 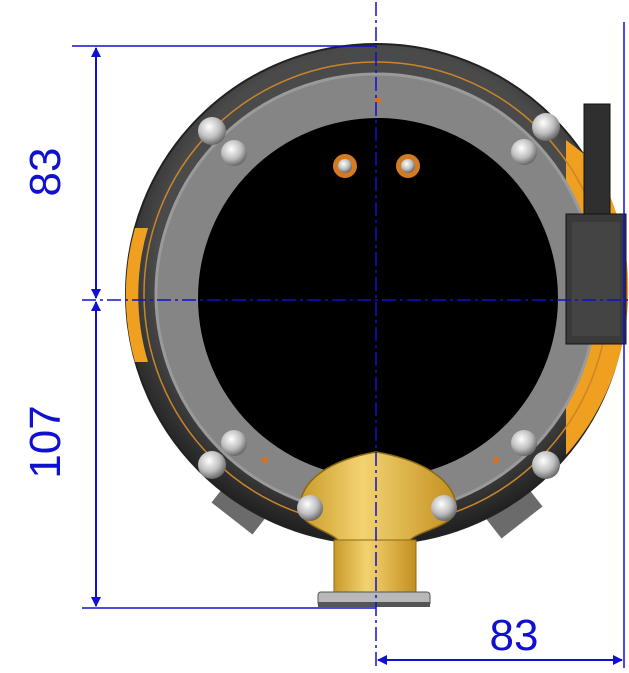 I want to click on left-orange-accent, so click(x=136, y=295).